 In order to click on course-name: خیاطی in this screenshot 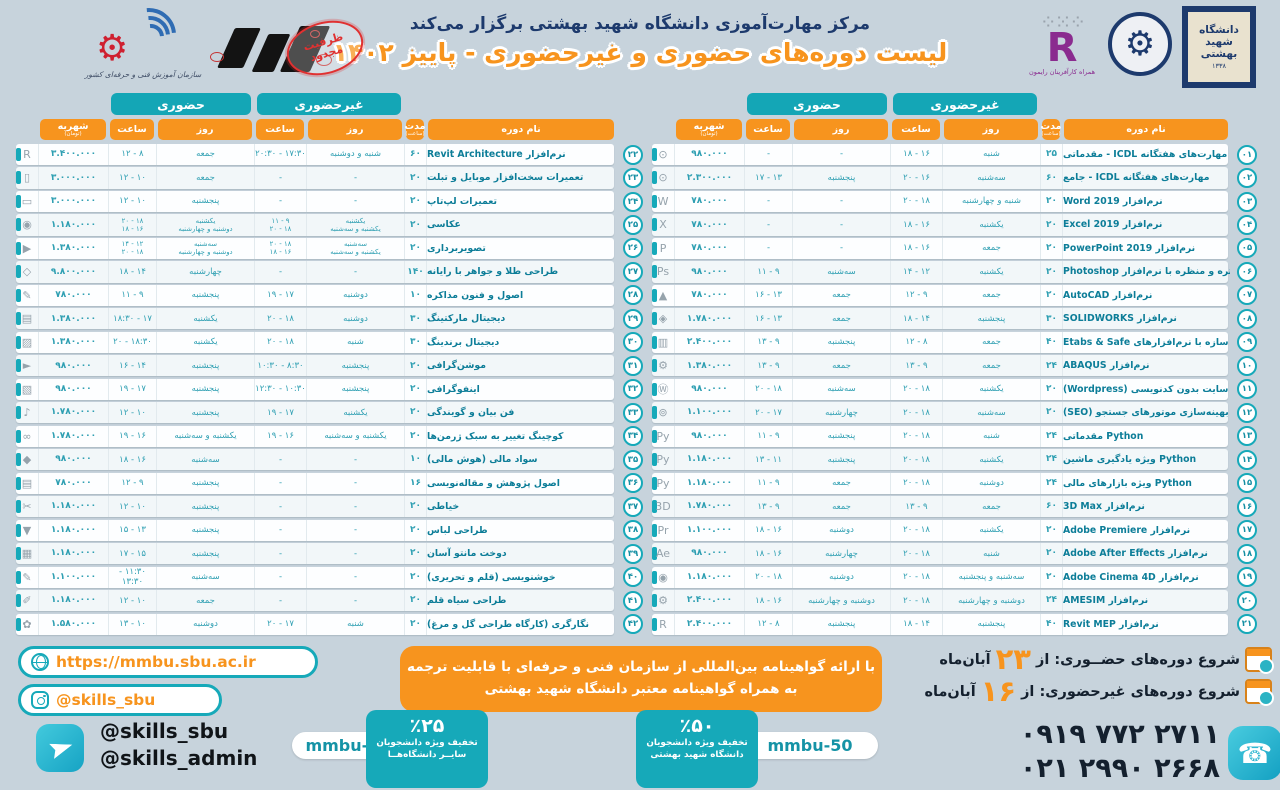, I will do `click(521, 507)`.